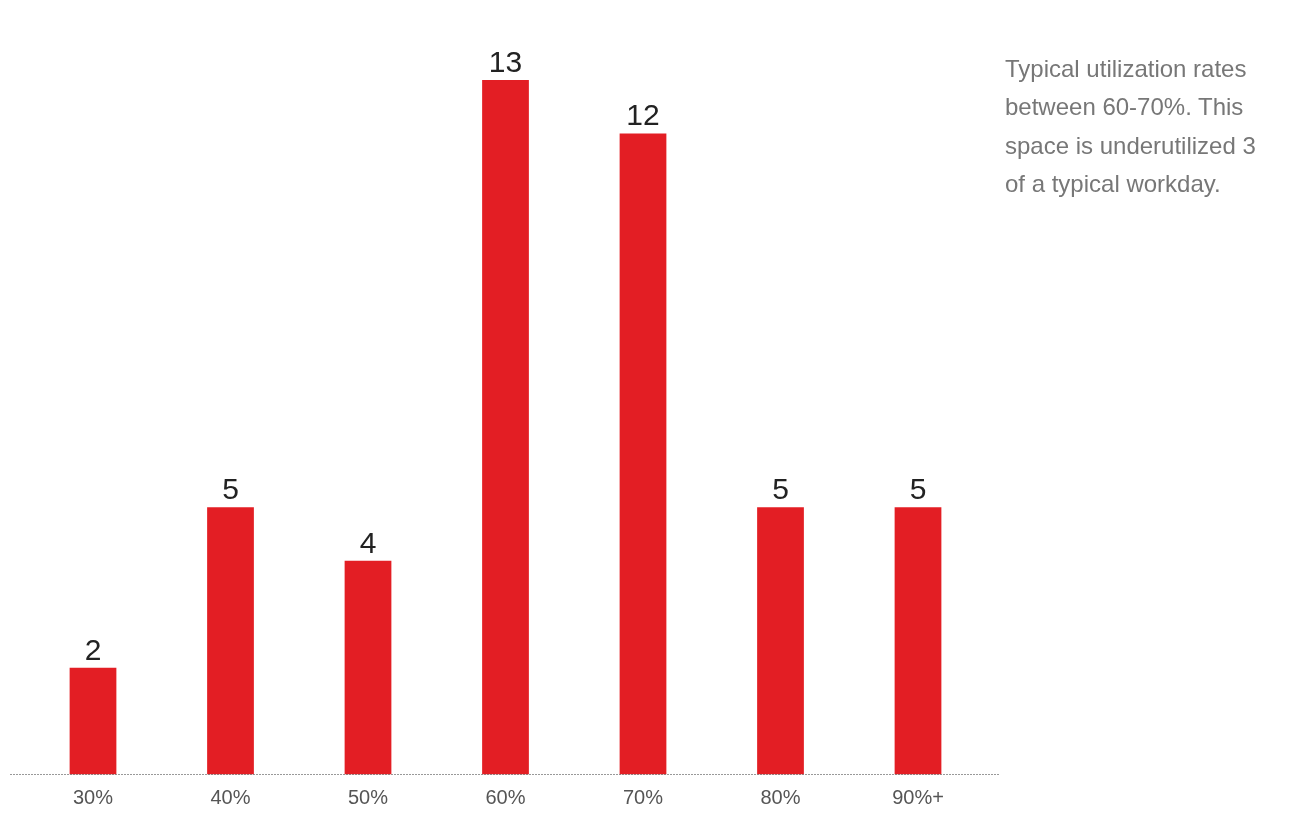 This screenshot has width=1297, height=833. What do you see at coordinates (918, 796) in the screenshot?
I see `x-tick-label: 90%+` at bounding box center [918, 796].